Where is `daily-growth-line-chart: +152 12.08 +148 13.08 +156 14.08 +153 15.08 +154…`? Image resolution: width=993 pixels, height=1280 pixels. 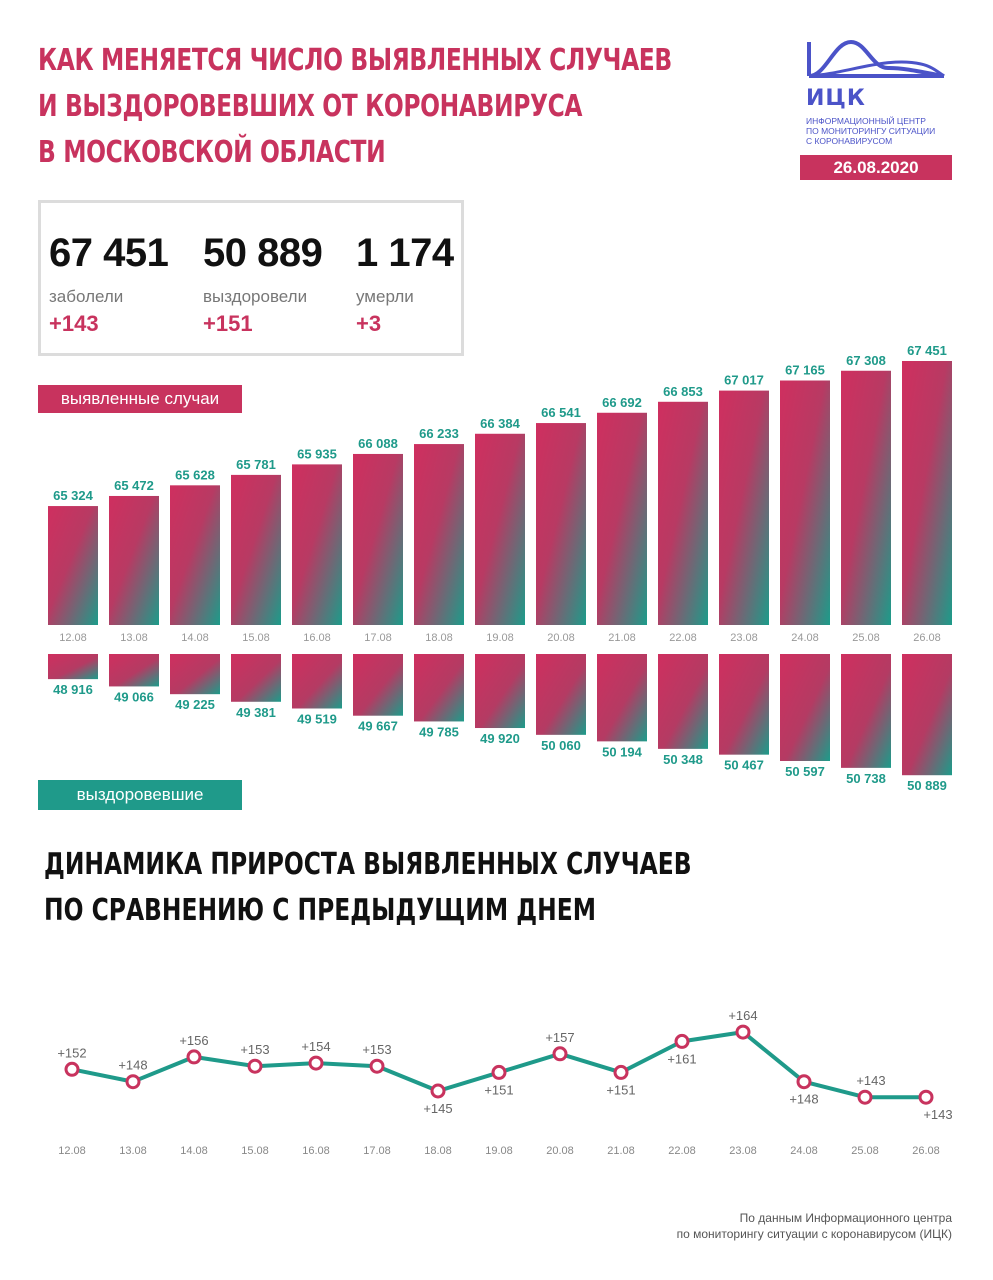
daily-growth-line-chart: +152 12.08 +148 13.08 +156 14.08 +153 15.08 +154… is located at coordinates (504, 1082).